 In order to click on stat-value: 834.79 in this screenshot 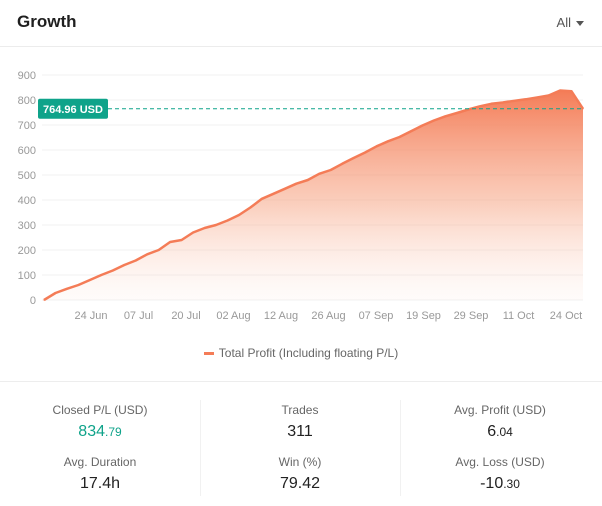, I will do `click(100, 432)`.